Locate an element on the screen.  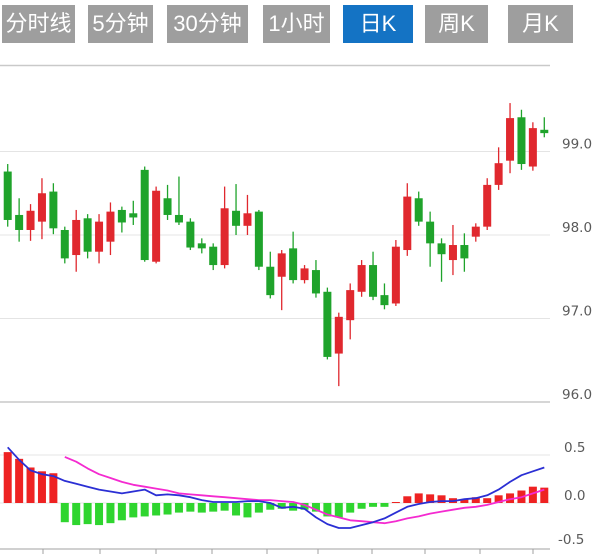
macd-axis-label: -0.5 is located at coordinates (571, 540).